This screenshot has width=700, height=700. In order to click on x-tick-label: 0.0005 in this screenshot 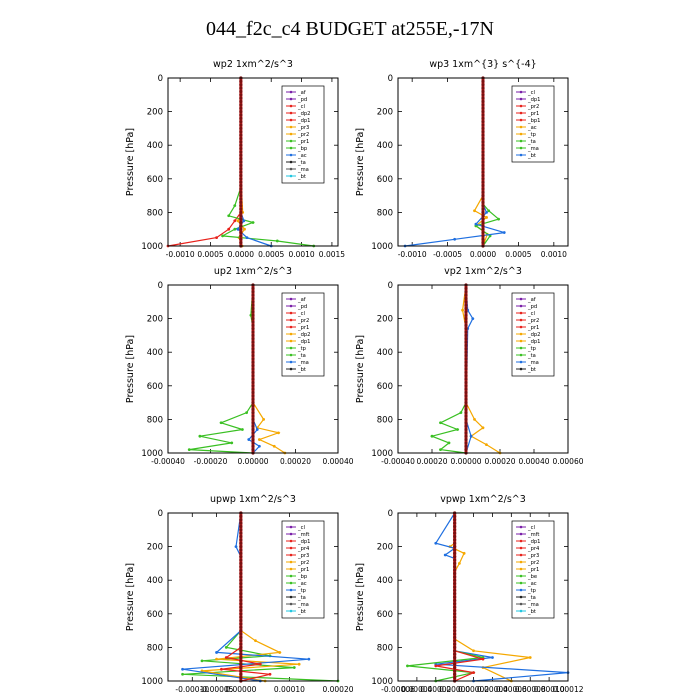, I will do `click(271, 254)`.